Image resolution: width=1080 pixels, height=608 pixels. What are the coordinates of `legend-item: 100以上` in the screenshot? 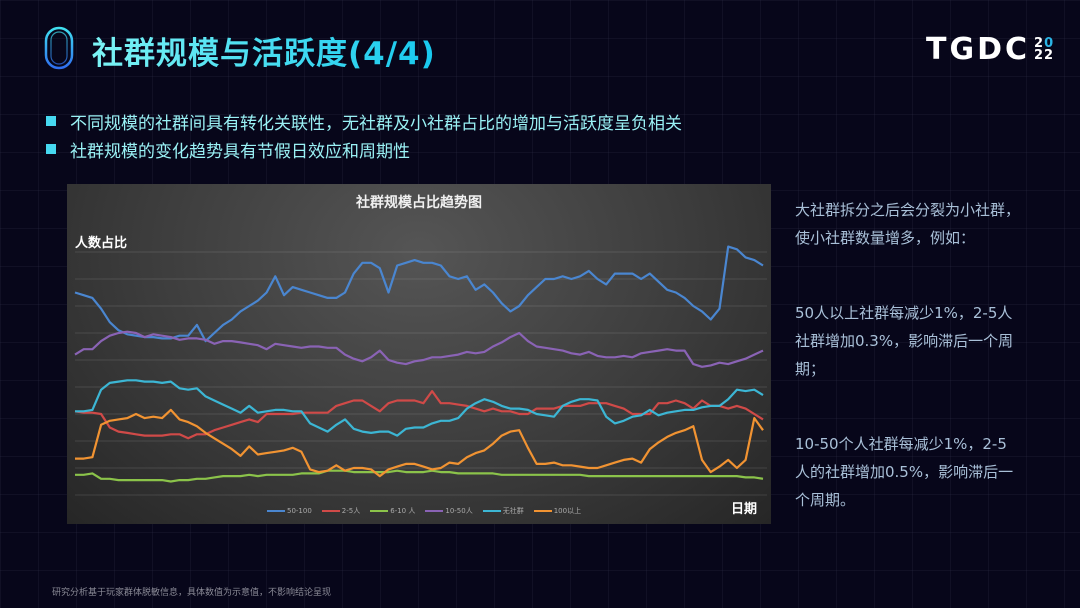 It's located at (557, 511).